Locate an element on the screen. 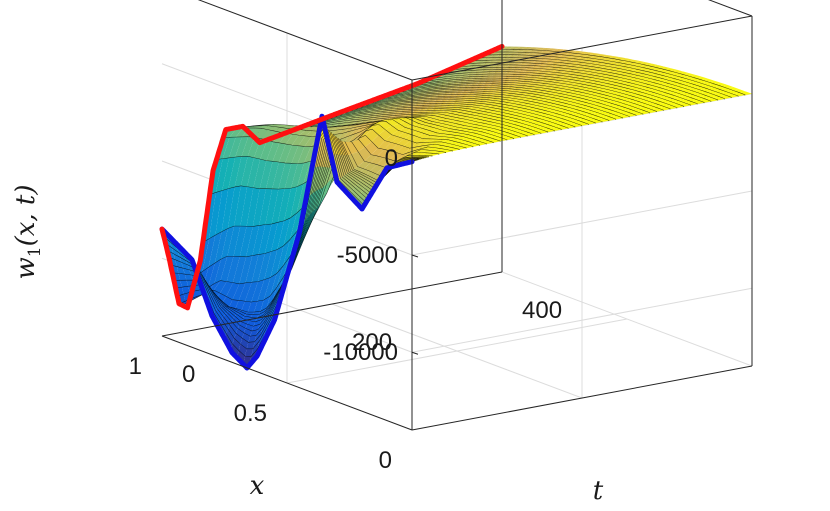  x-tick-label: 1 is located at coordinates (135, 366).